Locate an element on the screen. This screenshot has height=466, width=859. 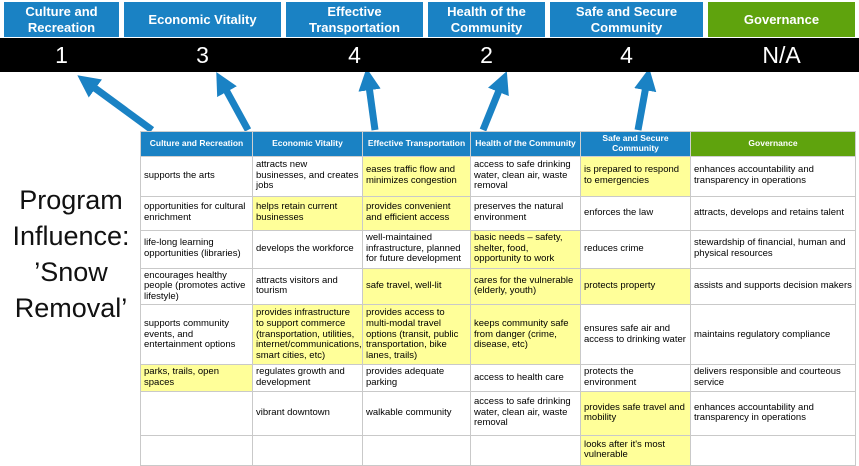
matrix-cell: preserves the natural environment is located at coordinates (525, 213).